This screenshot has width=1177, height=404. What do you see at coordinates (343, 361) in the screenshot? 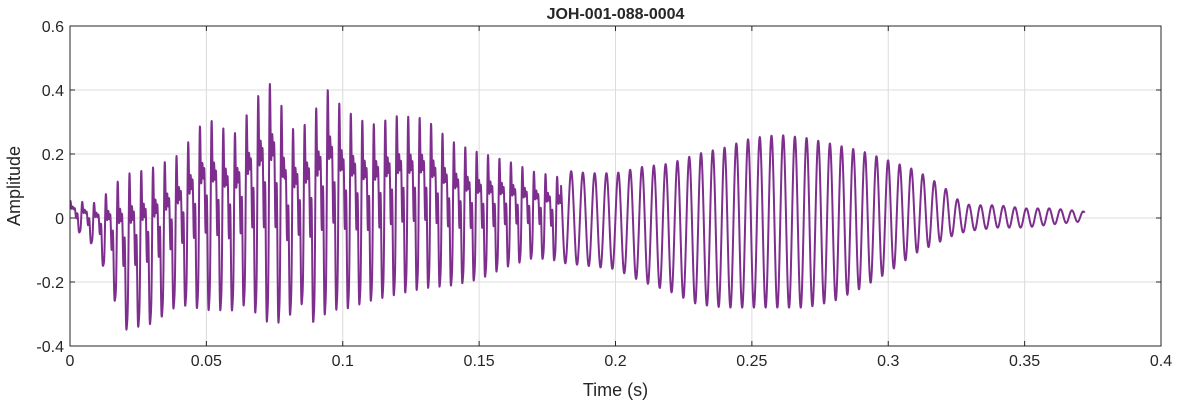
I see `x-tick-label: 0.1` at bounding box center [343, 361].